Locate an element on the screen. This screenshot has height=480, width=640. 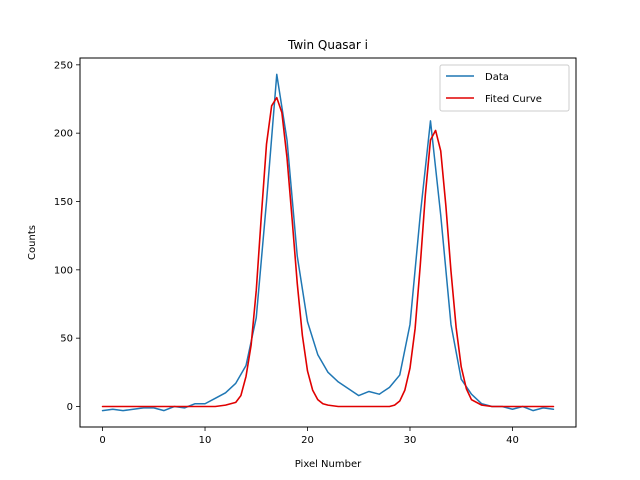
legend-label-data: Data is located at coordinates (497, 77).